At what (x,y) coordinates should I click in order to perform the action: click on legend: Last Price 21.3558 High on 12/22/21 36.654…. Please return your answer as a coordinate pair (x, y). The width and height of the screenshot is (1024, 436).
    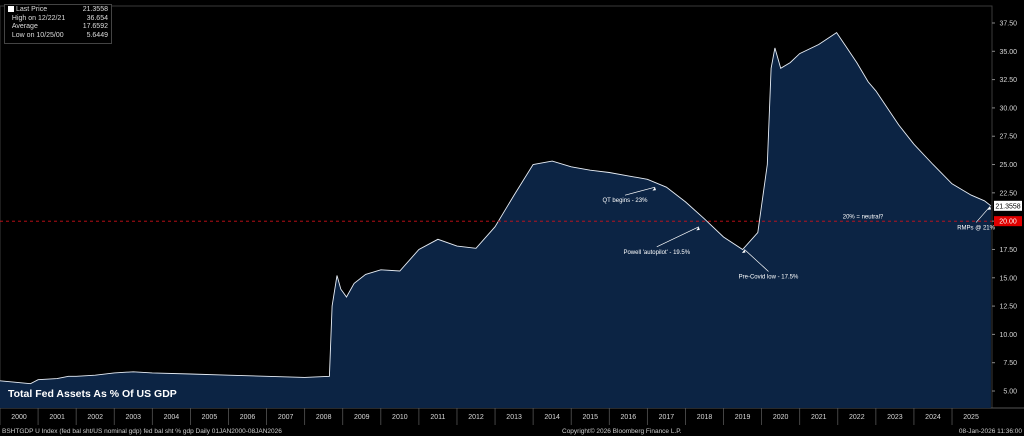
    Looking at the image, I should click on (58, 24).